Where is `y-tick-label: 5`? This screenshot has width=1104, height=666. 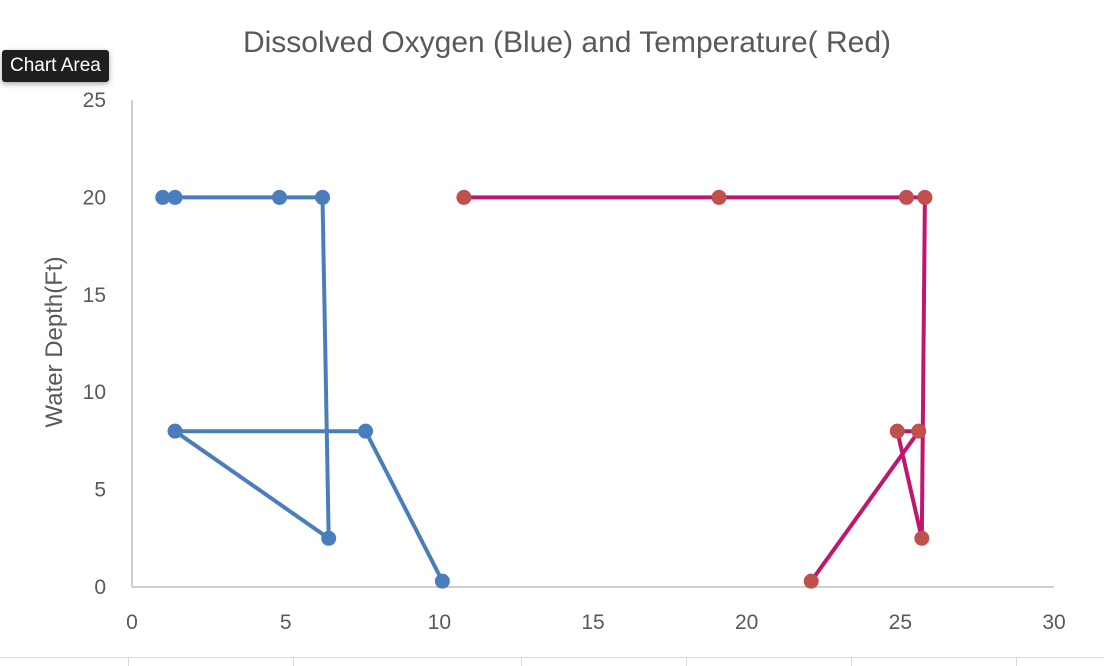
y-tick-label: 5 is located at coordinates (100, 490).